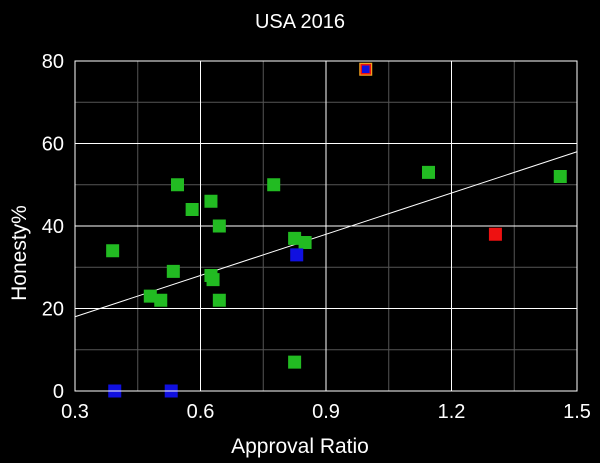 Image resolution: width=600 pixels, height=463 pixels. I want to click on x-tick-label: 0.6, so click(201, 412).